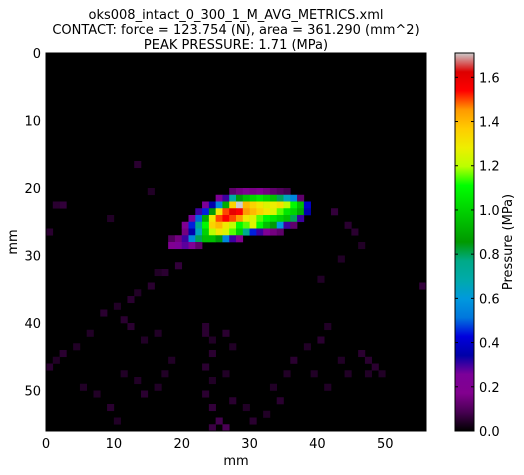 Image resolution: width=524 pixels, height=475 pixels. Describe the element at coordinates (32, 122) in the screenshot. I see `y-tick-label: 10` at that location.